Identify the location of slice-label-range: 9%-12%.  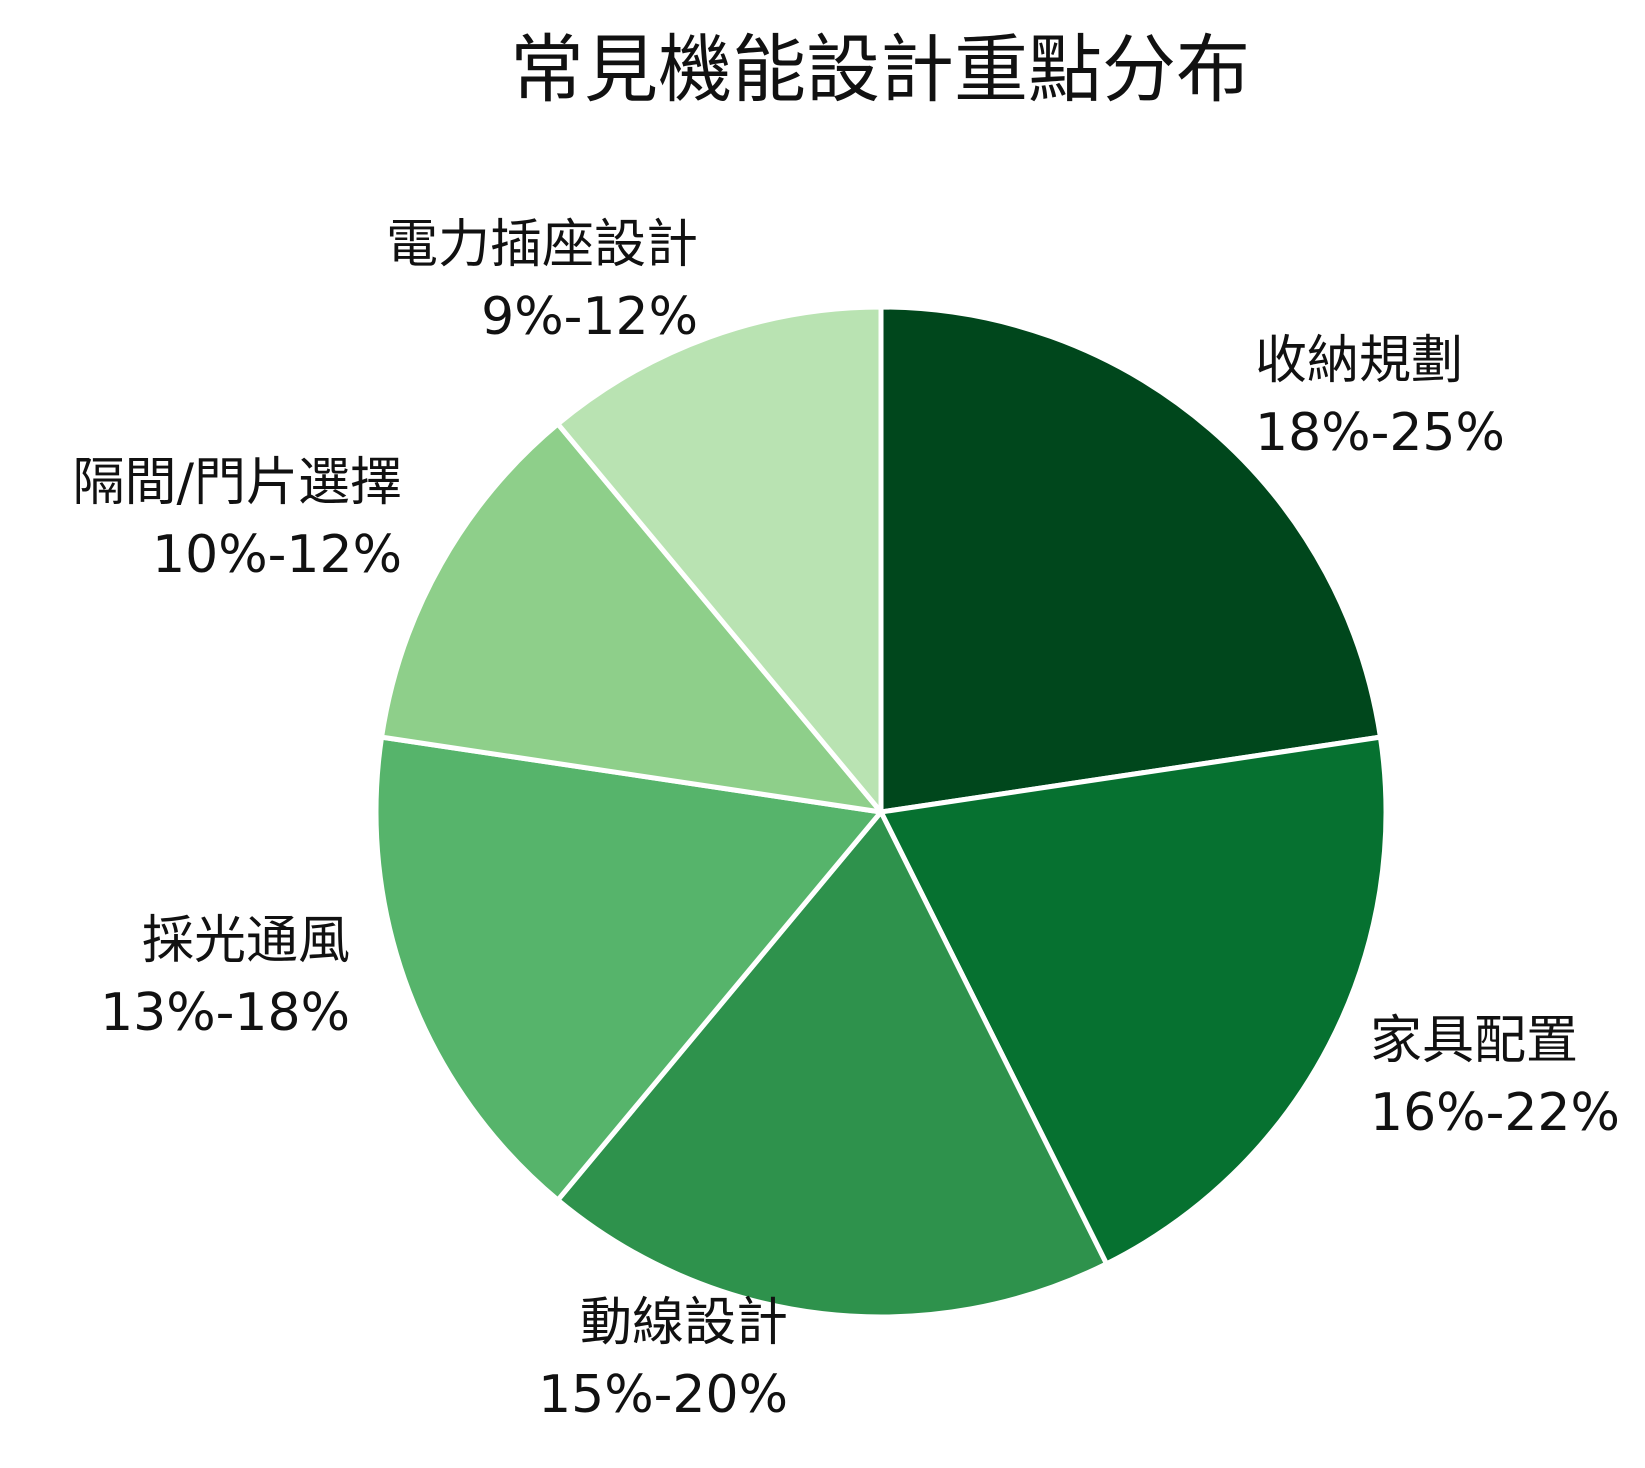
(589, 317).